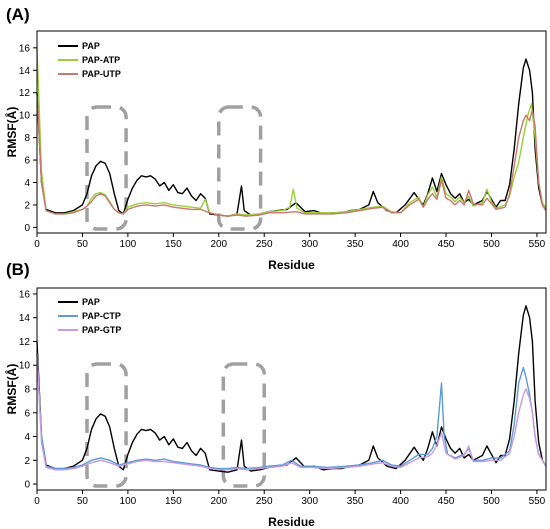 This screenshot has height=529, width=550. What do you see at coordinates (18, 269) in the screenshot?
I see `panel-label: (B)` at bounding box center [18, 269].